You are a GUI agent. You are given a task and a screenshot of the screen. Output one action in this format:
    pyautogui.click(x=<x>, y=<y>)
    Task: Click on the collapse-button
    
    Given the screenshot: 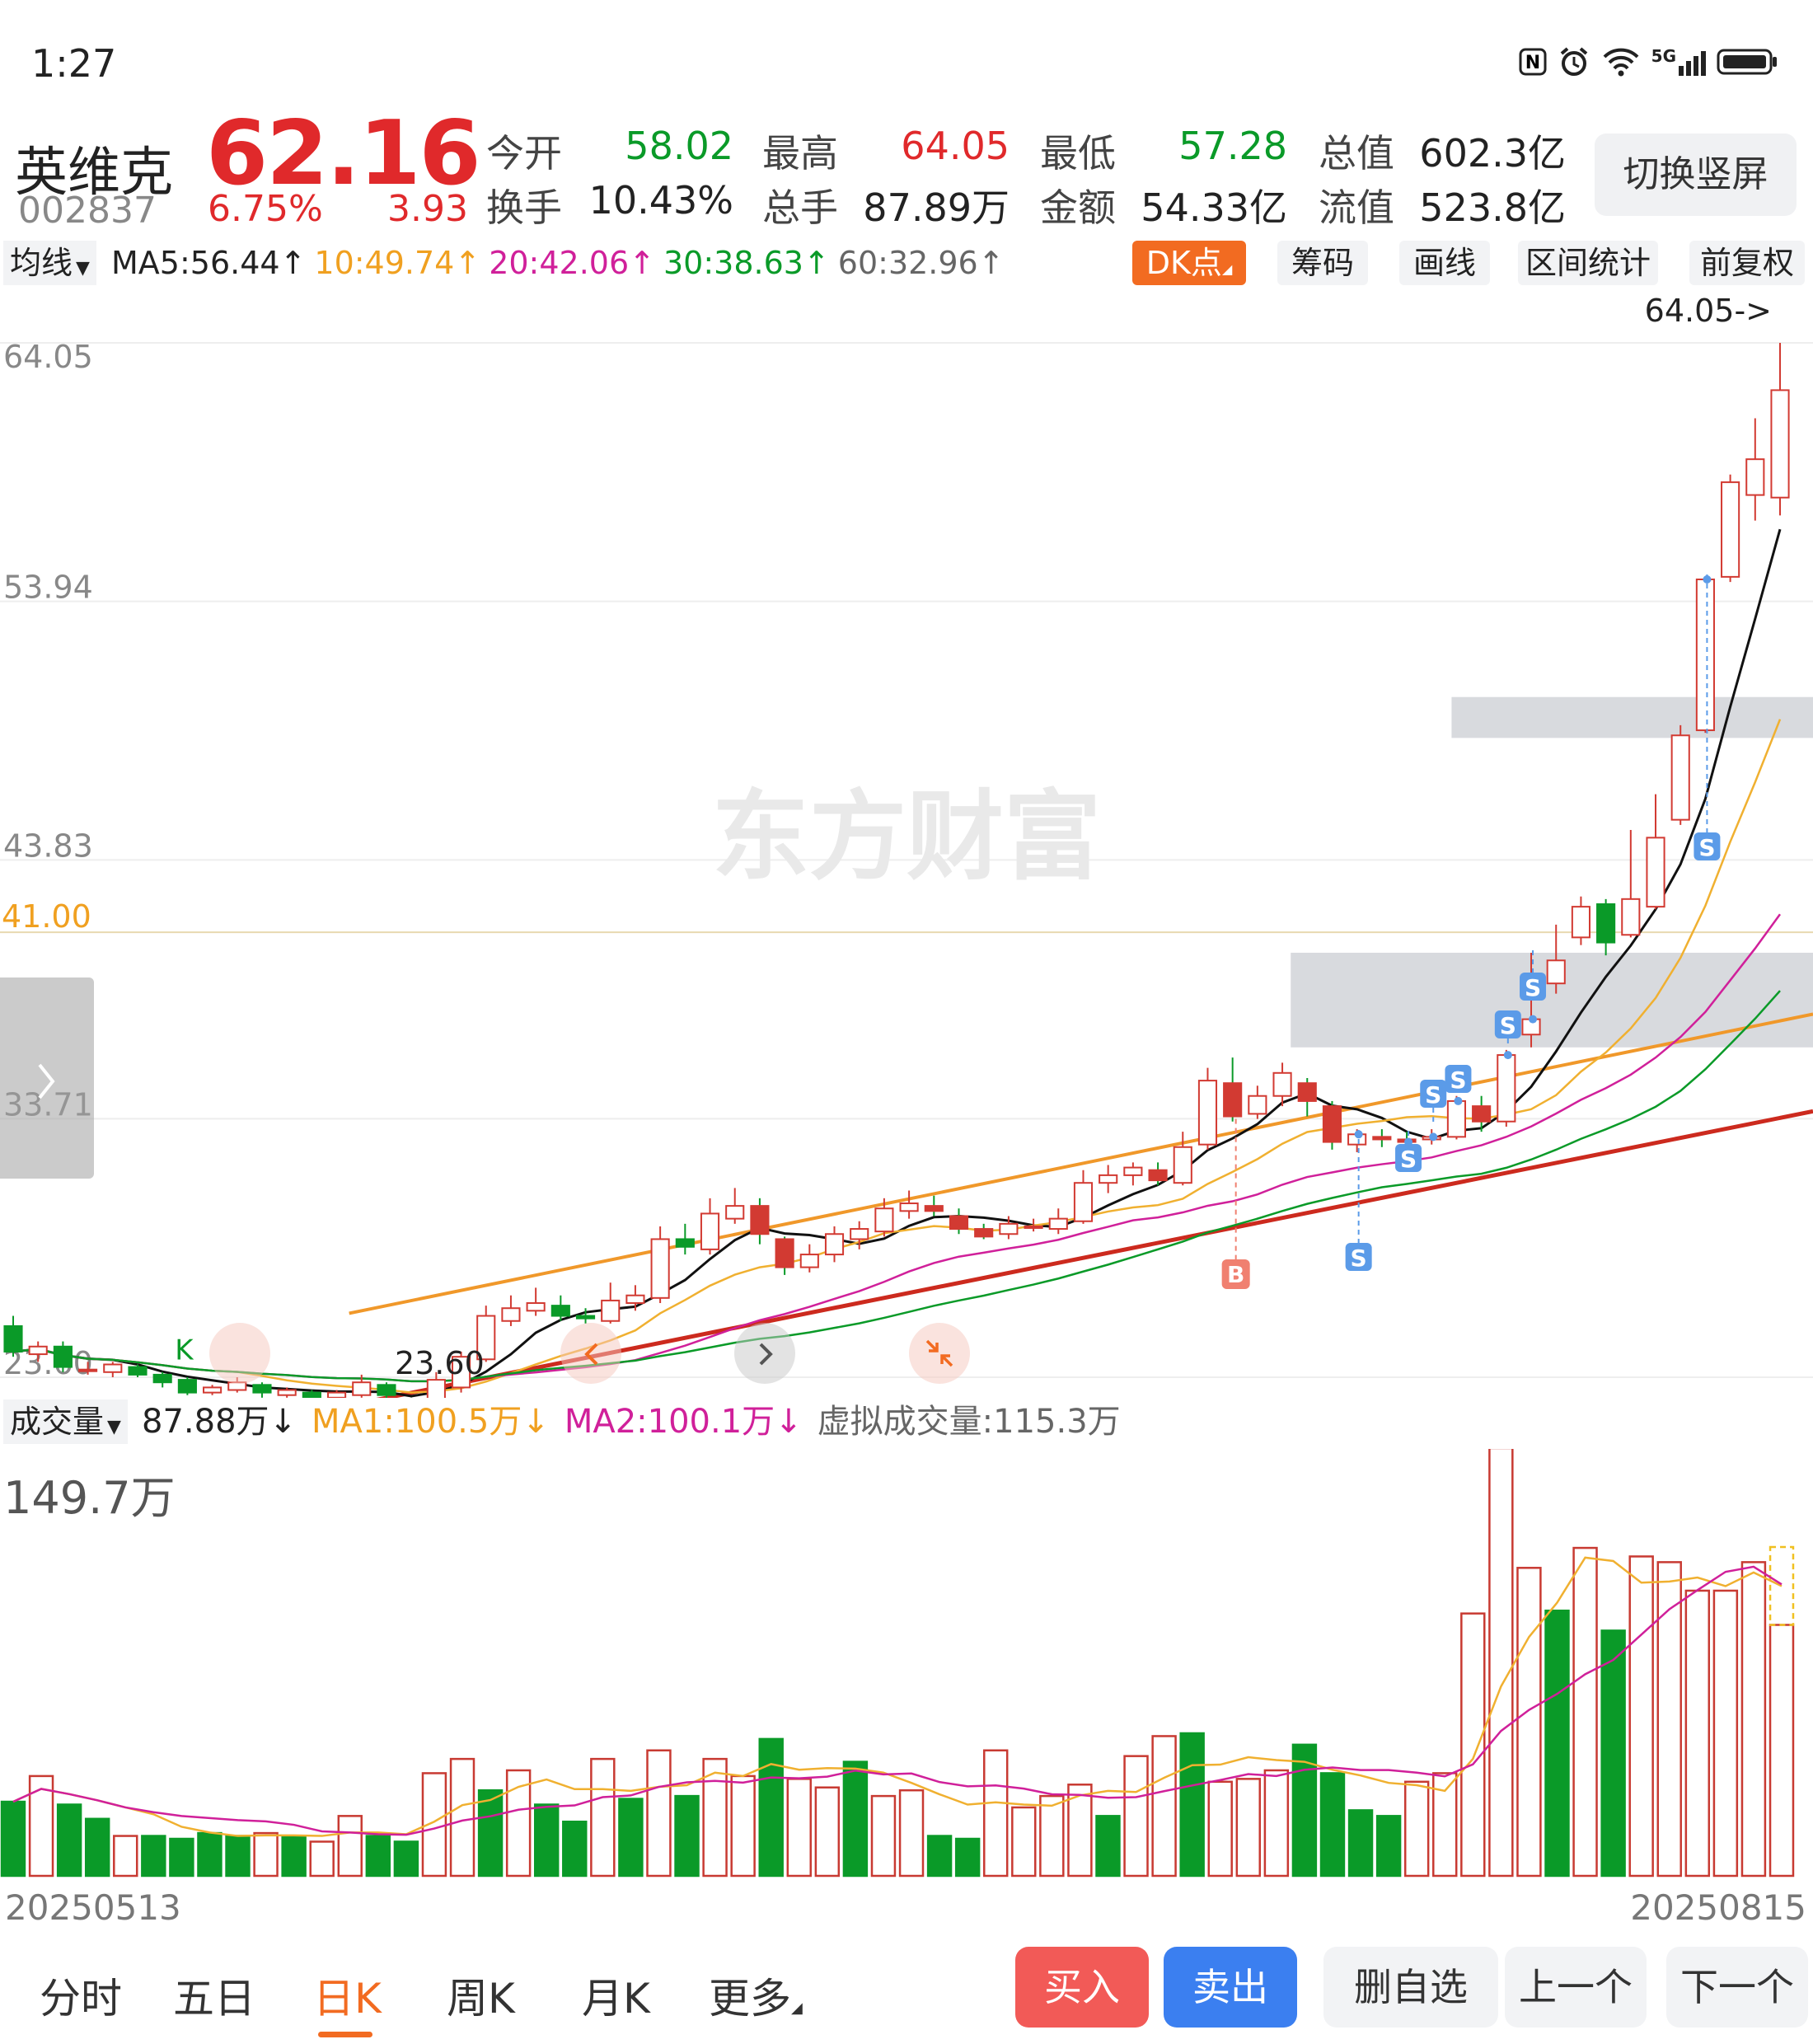 What is the action you would take?
    pyautogui.click(x=940, y=1353)
    